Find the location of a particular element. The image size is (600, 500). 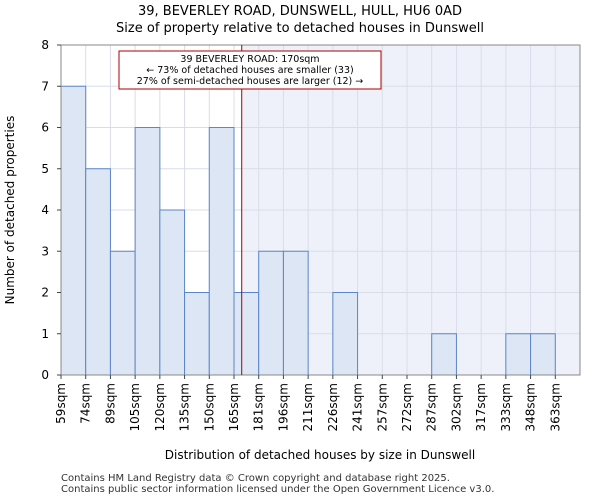

annotation-box is located at coordinates (250, 70).